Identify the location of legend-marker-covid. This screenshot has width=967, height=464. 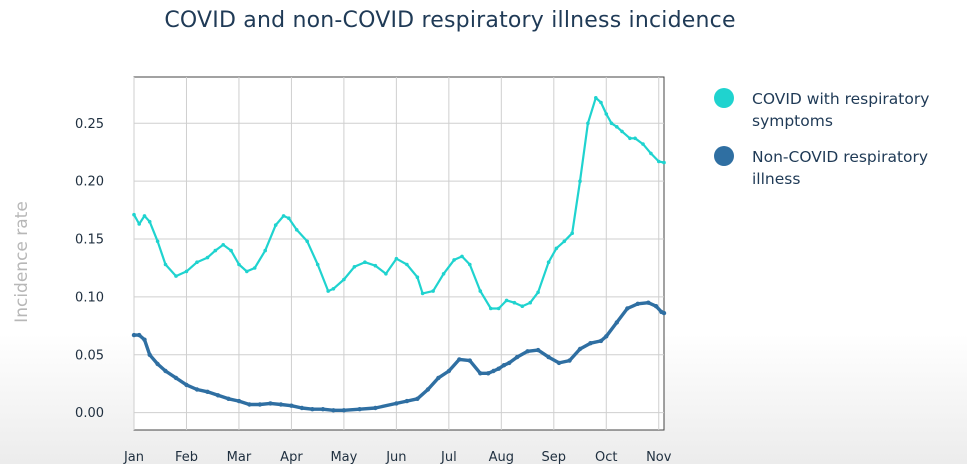
(724, 98).